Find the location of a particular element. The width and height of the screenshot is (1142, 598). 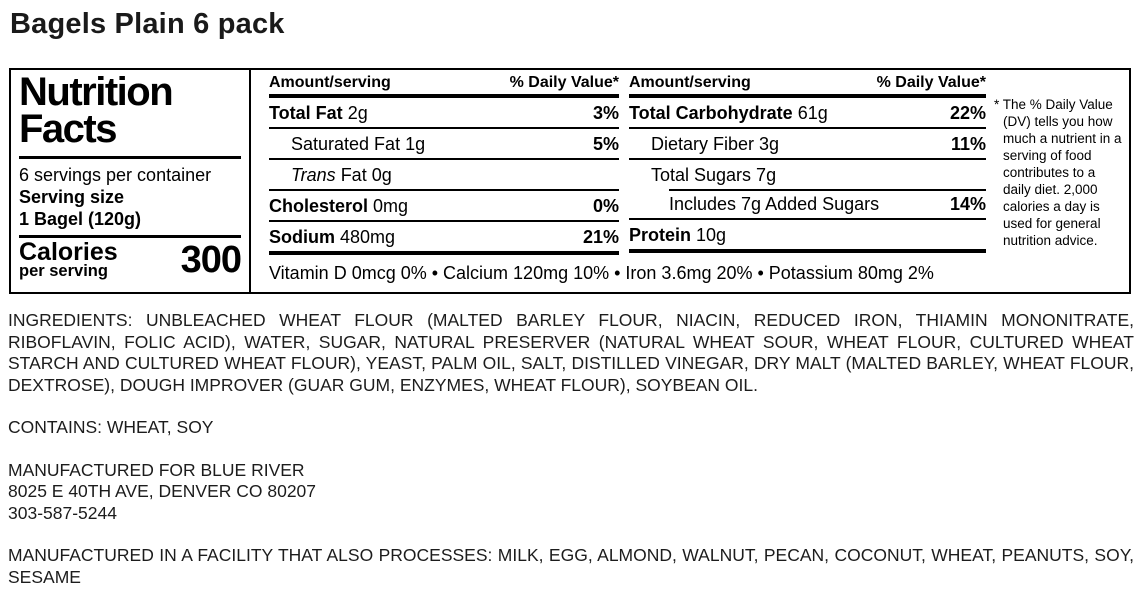

row-trans-fat: Trans Fat 0g is located at coordinates (444, 175).